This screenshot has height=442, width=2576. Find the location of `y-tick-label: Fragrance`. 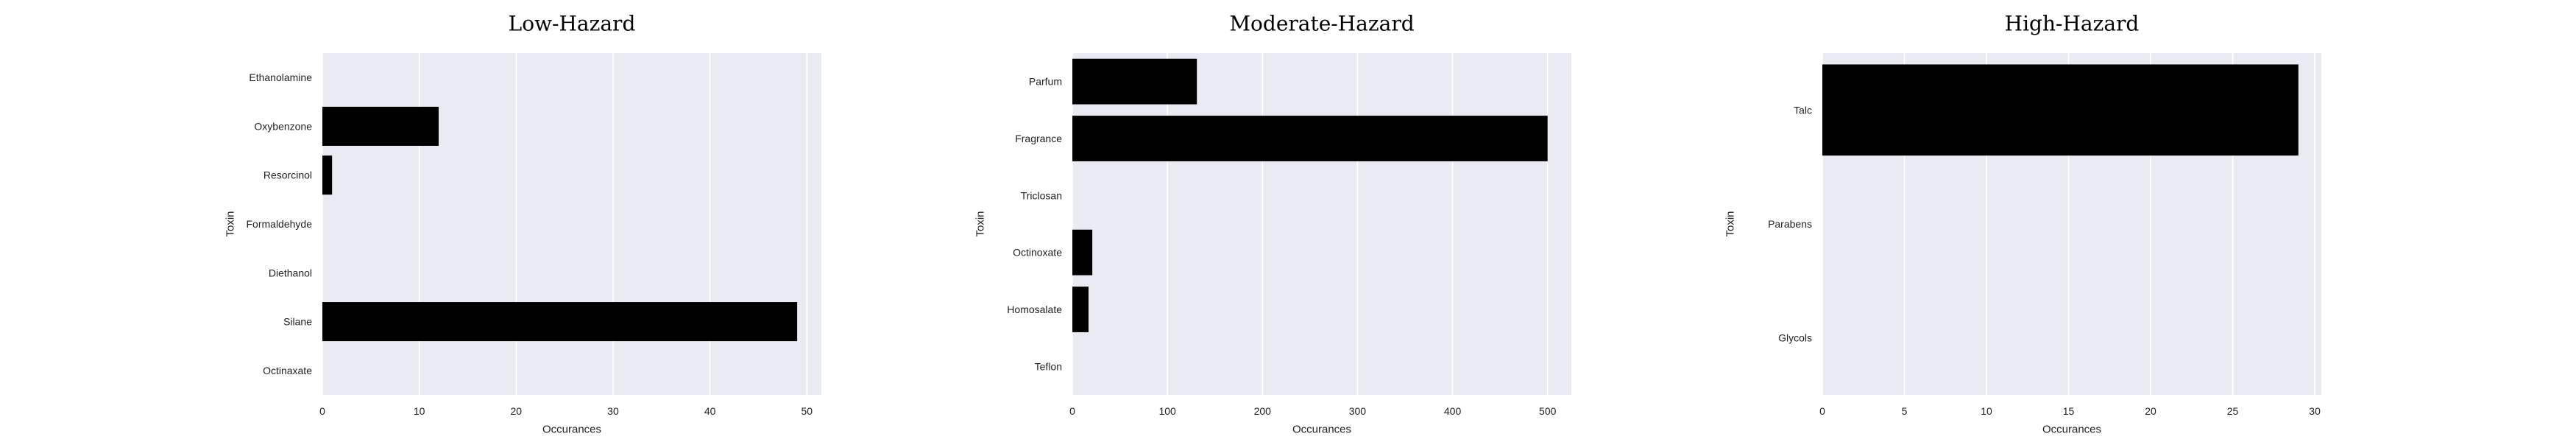

y-tick-label: Fragrance is located at coordinates (1038, 138).